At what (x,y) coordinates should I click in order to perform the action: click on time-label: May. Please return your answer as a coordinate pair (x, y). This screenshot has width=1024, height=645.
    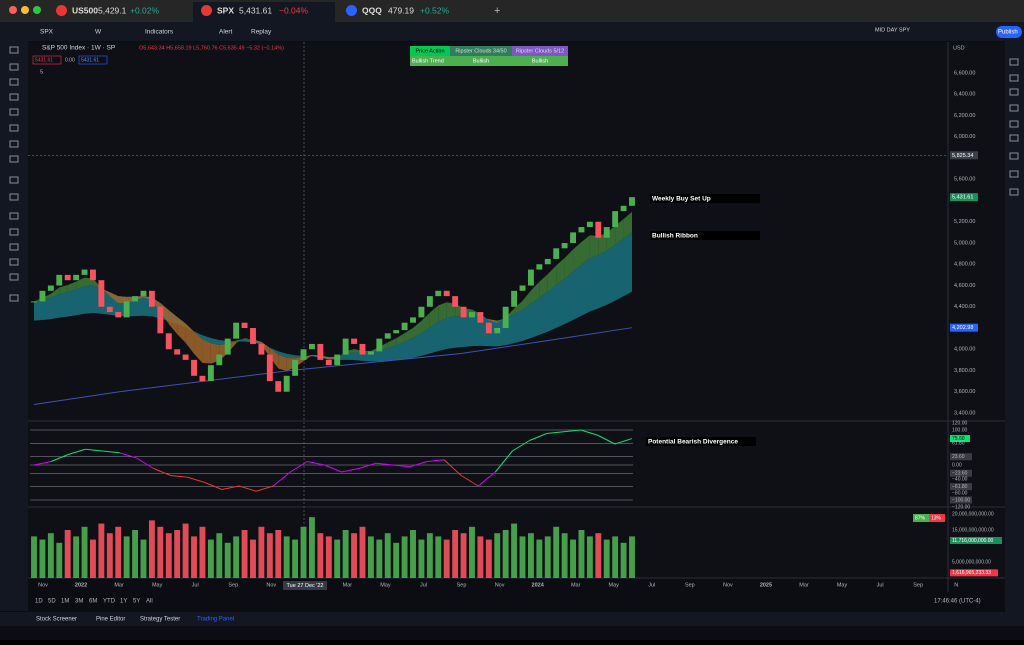
    Looking at the image, I should click on (157, 585).